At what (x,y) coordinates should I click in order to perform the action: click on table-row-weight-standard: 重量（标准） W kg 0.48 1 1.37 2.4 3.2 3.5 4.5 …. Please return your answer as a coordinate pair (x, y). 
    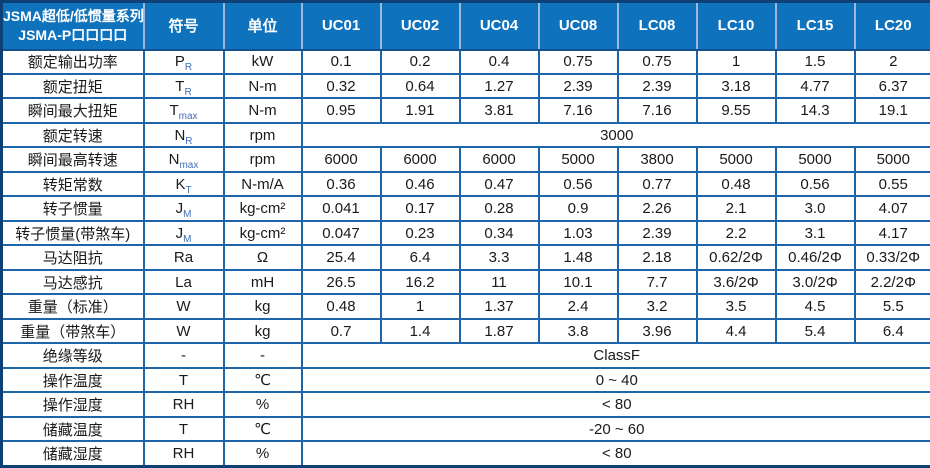
    Looking at the image, I should click on (465, 306).